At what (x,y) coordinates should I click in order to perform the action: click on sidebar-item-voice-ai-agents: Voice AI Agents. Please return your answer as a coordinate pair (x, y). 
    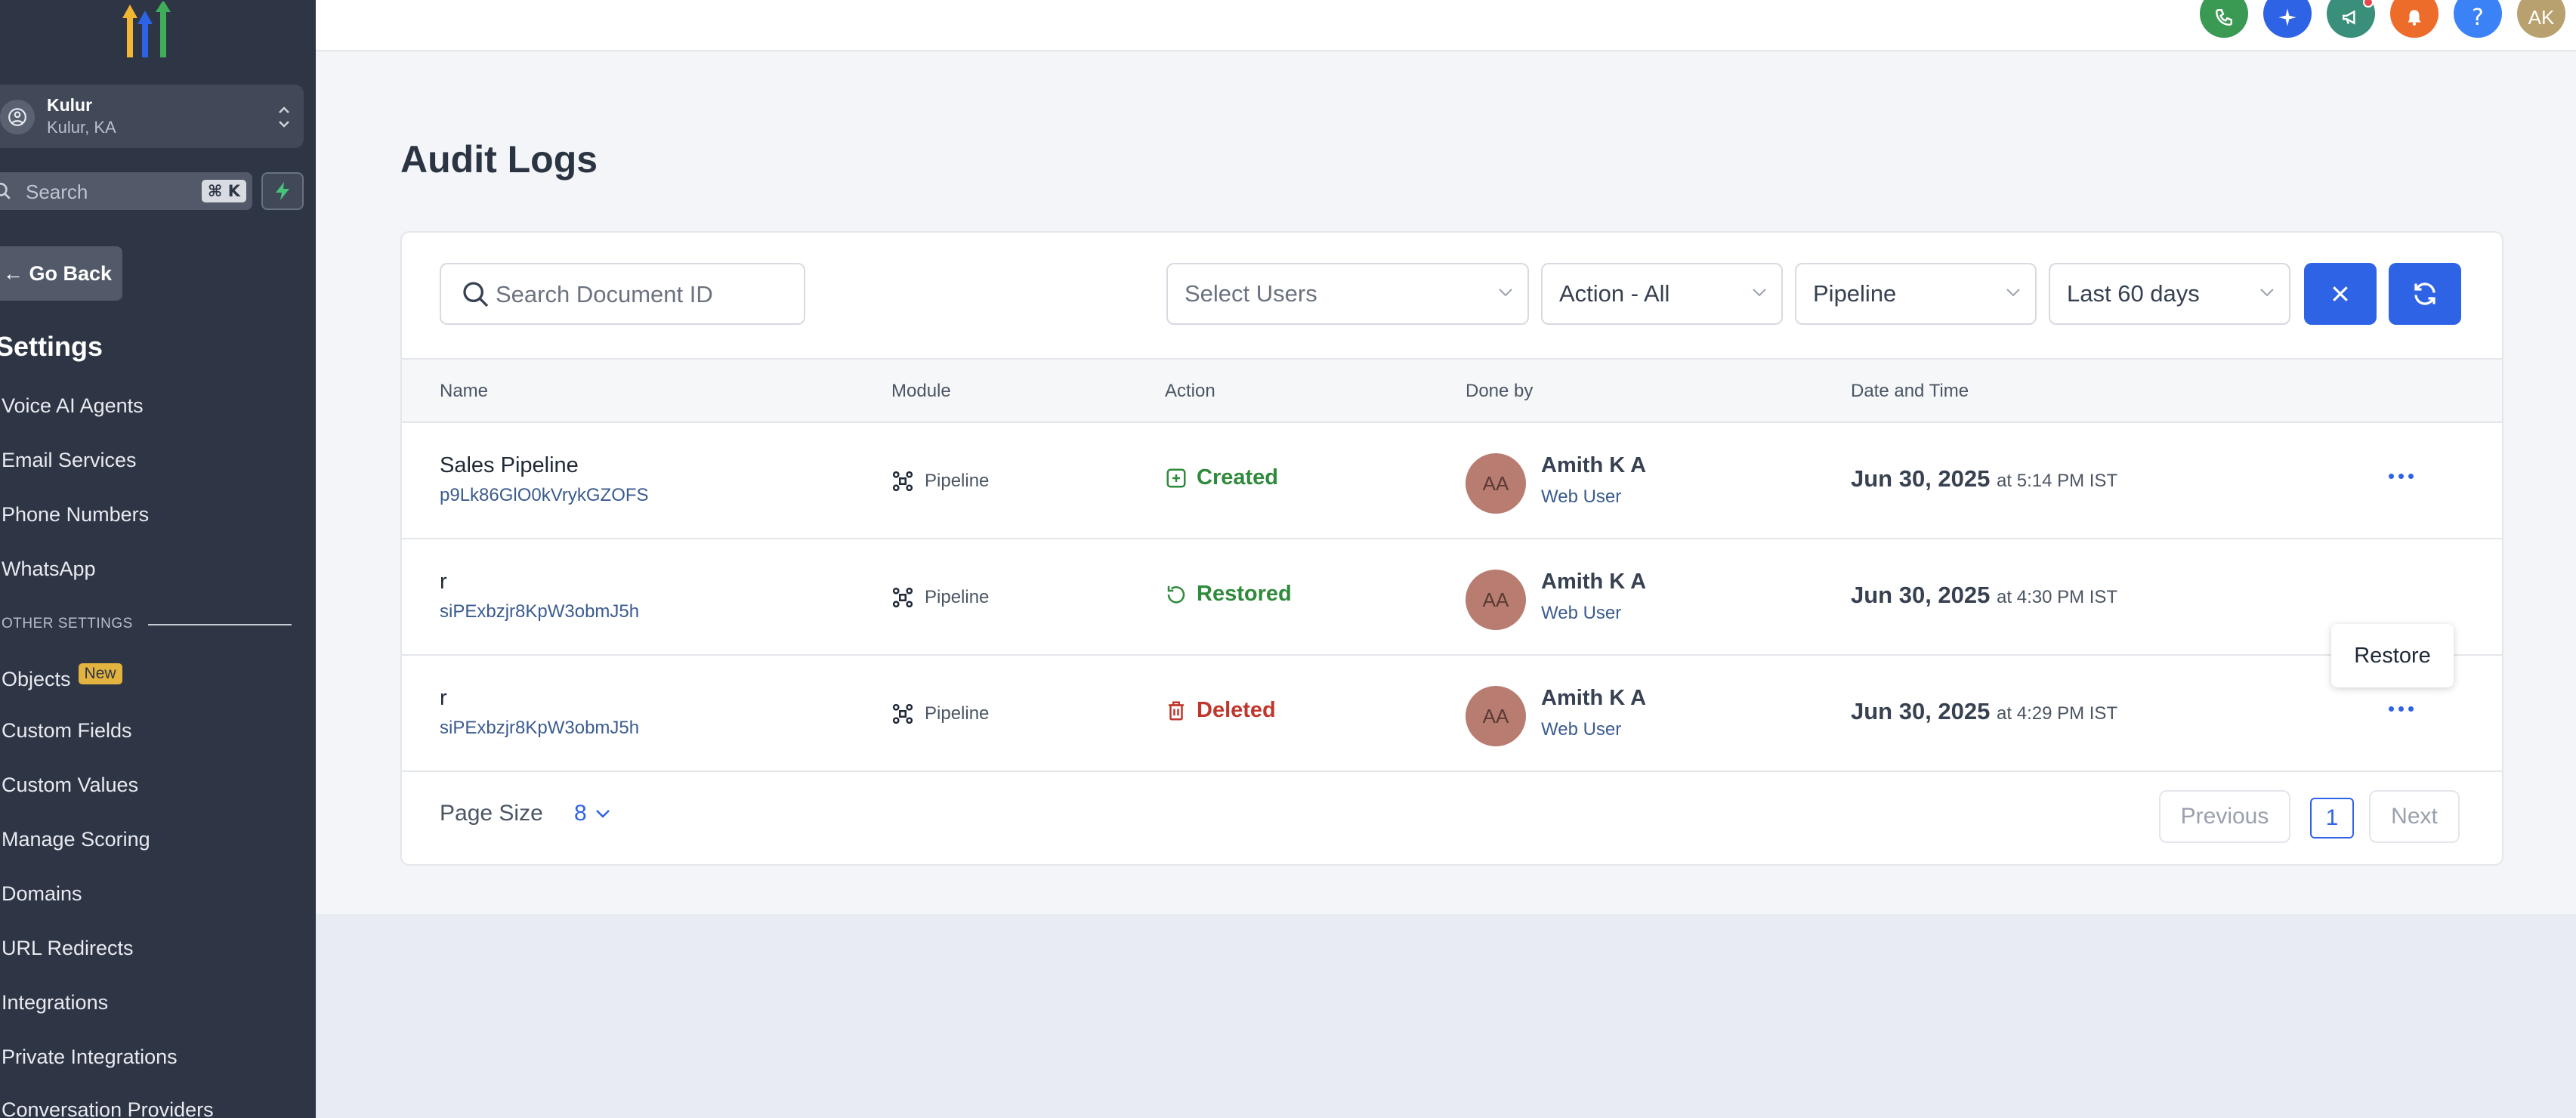
    Looking at the image, I should click on (73, 405).